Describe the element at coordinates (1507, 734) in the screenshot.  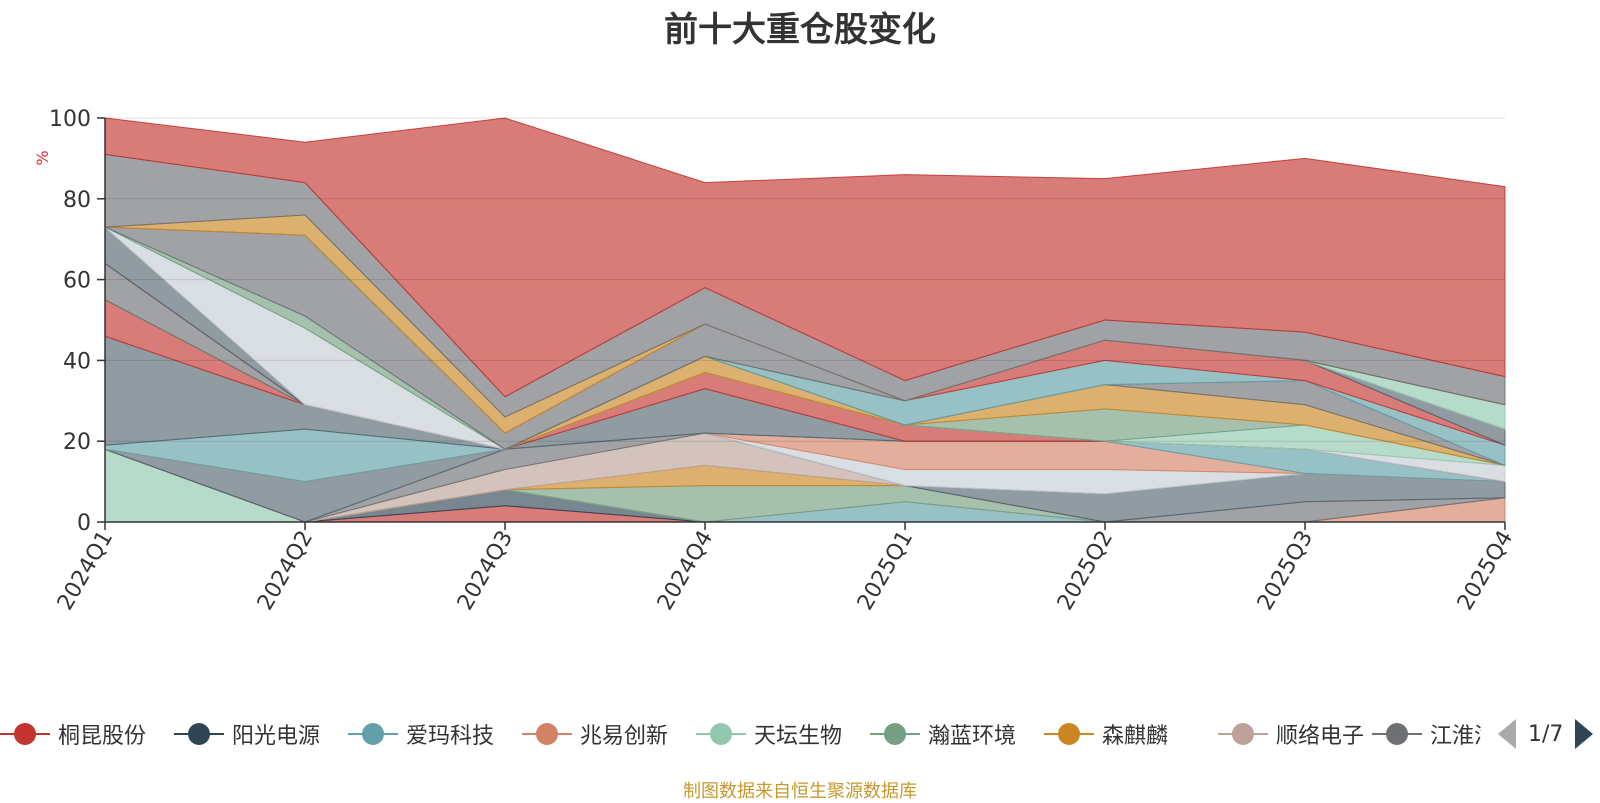
I see `prev-page-icon` at that location.